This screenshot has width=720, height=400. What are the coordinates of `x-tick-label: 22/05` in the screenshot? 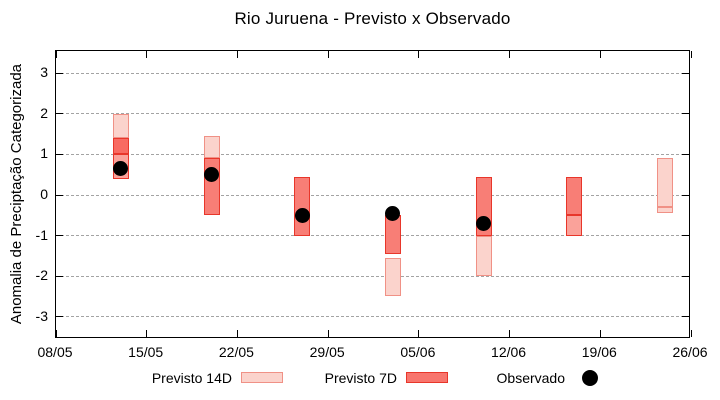 It's located at (236, 352).